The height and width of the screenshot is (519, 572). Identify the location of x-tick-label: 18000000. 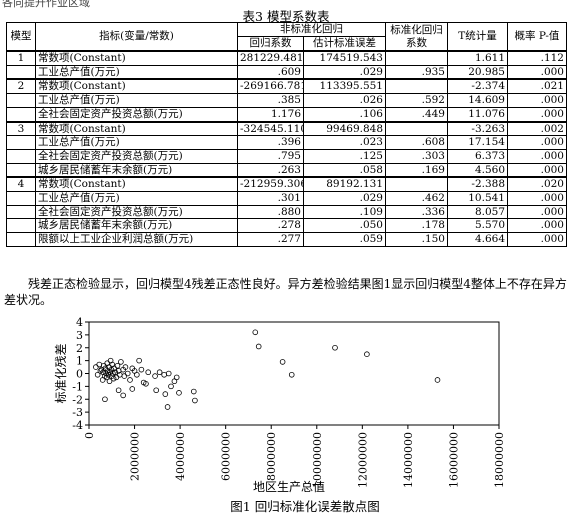
(499, 460).